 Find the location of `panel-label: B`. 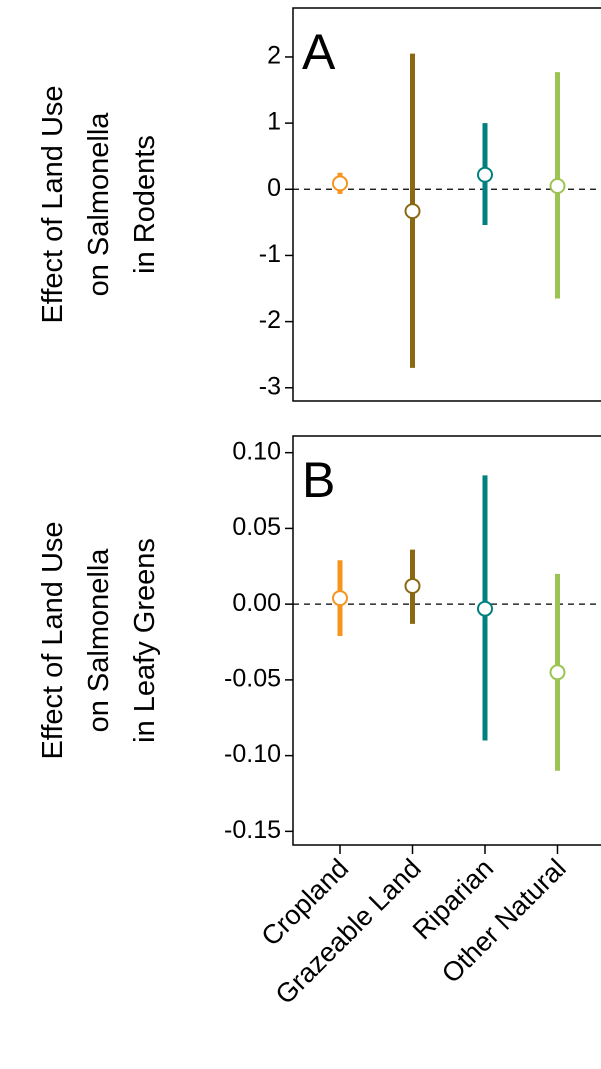

panel-label: B is located at coordinates (318, 480).